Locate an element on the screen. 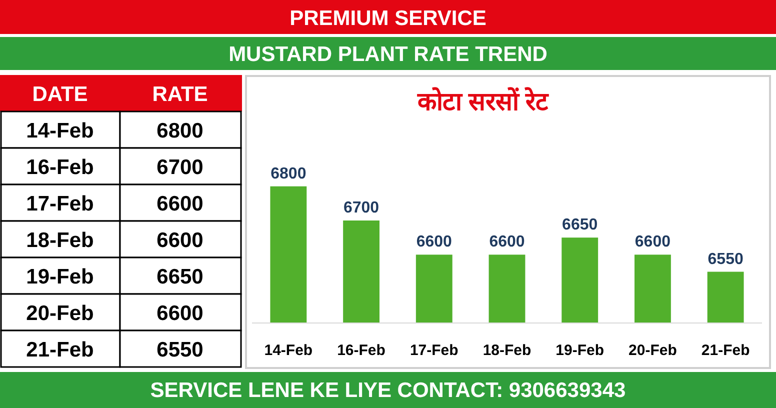 This screenshot has width=776, height=408. text: 6800 is located at coordinates (180, 131).